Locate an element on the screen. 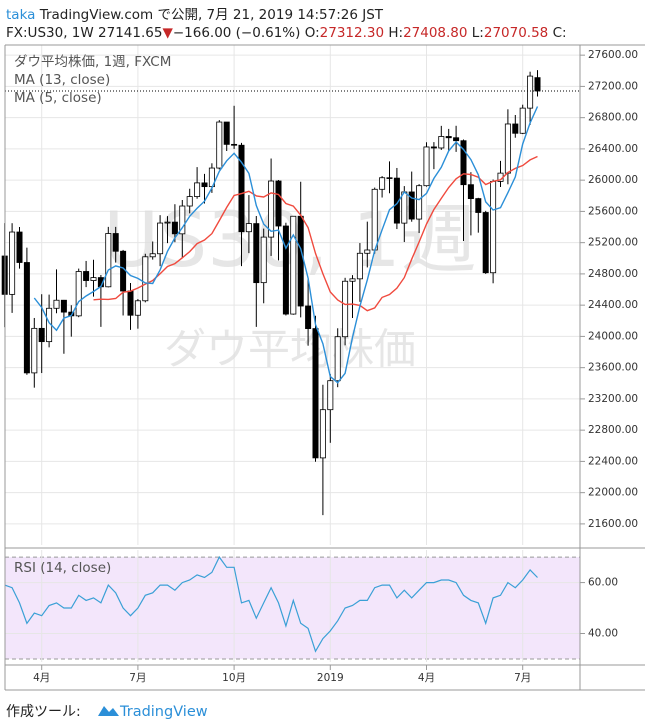  x-tick-label: 2019 is located at coordinates (330, 678).